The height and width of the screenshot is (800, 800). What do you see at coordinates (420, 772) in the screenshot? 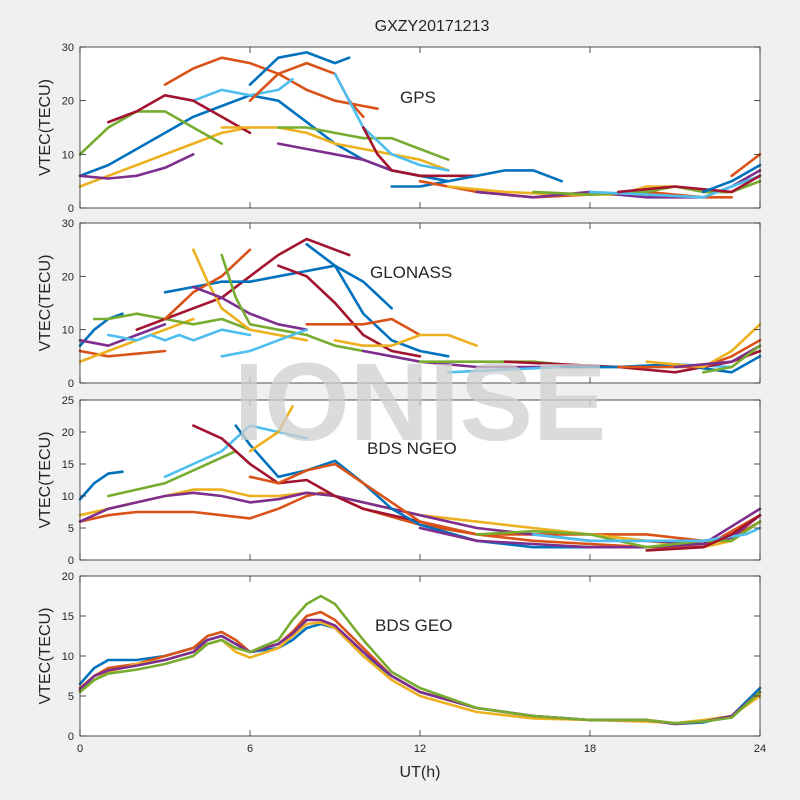
I see `x-axis-label: UT(h)` at bounding box center [420, 772].